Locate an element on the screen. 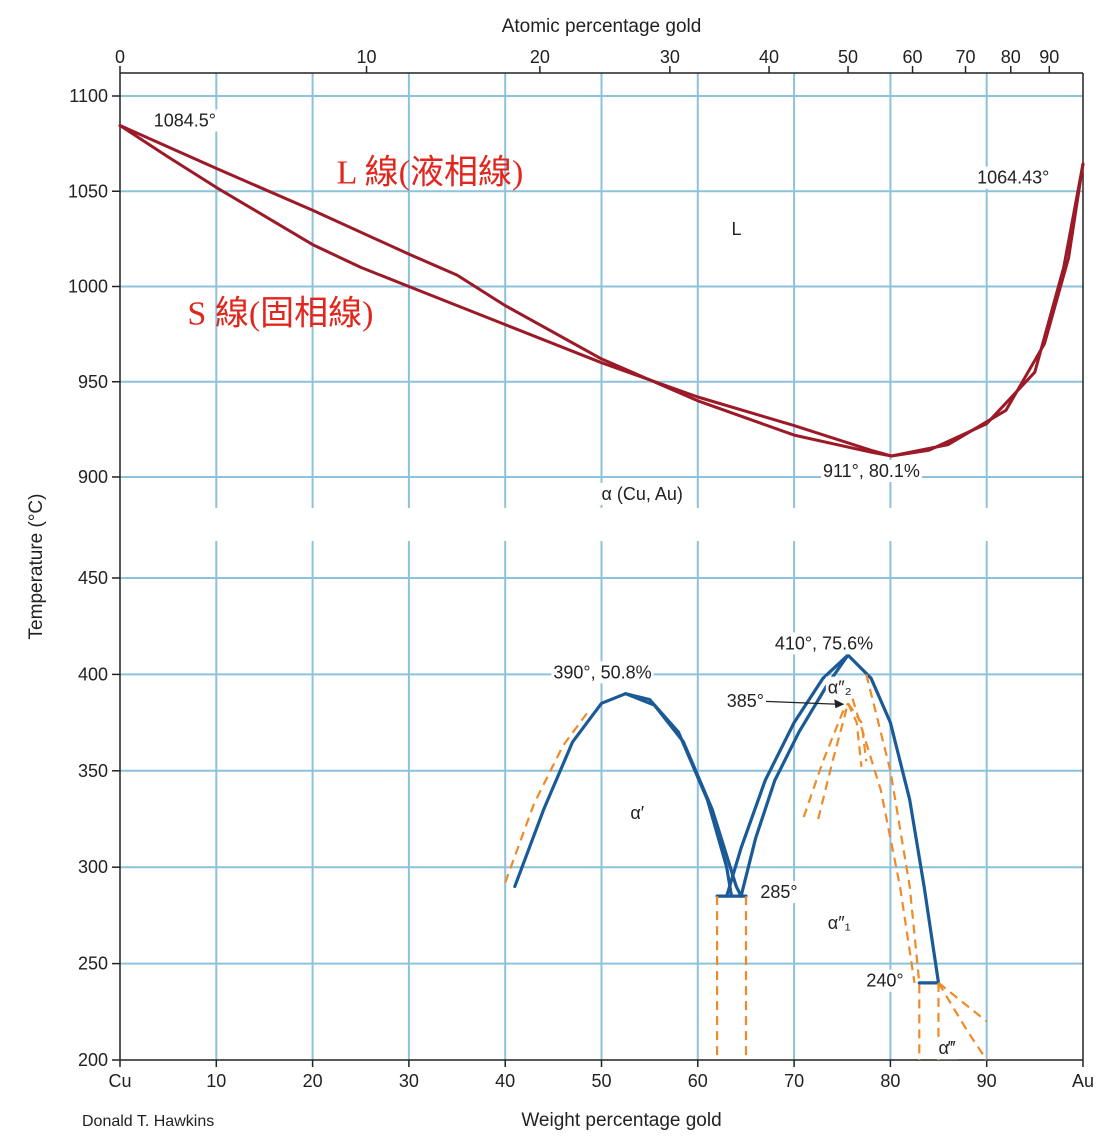 The image size is (1108, 1140). red-note: L 線(液相線) is located at coordinates (430, 173).